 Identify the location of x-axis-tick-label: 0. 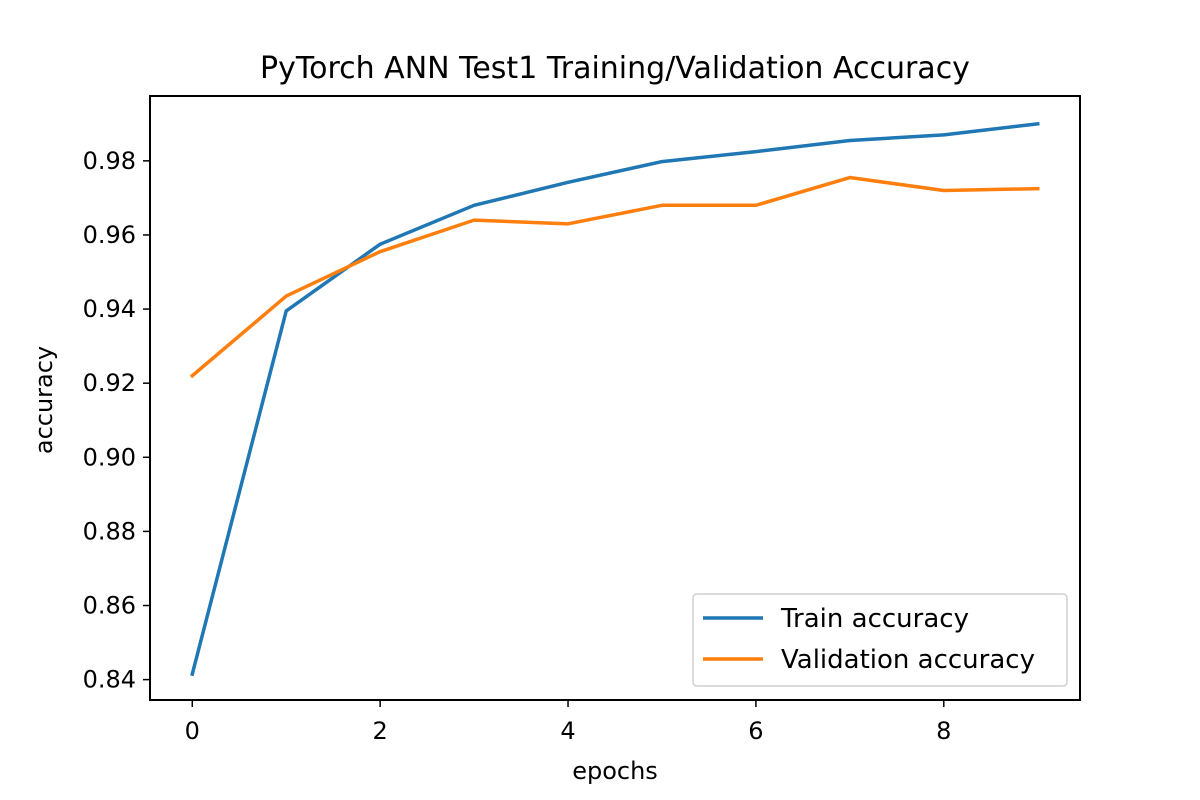
(192, 731).